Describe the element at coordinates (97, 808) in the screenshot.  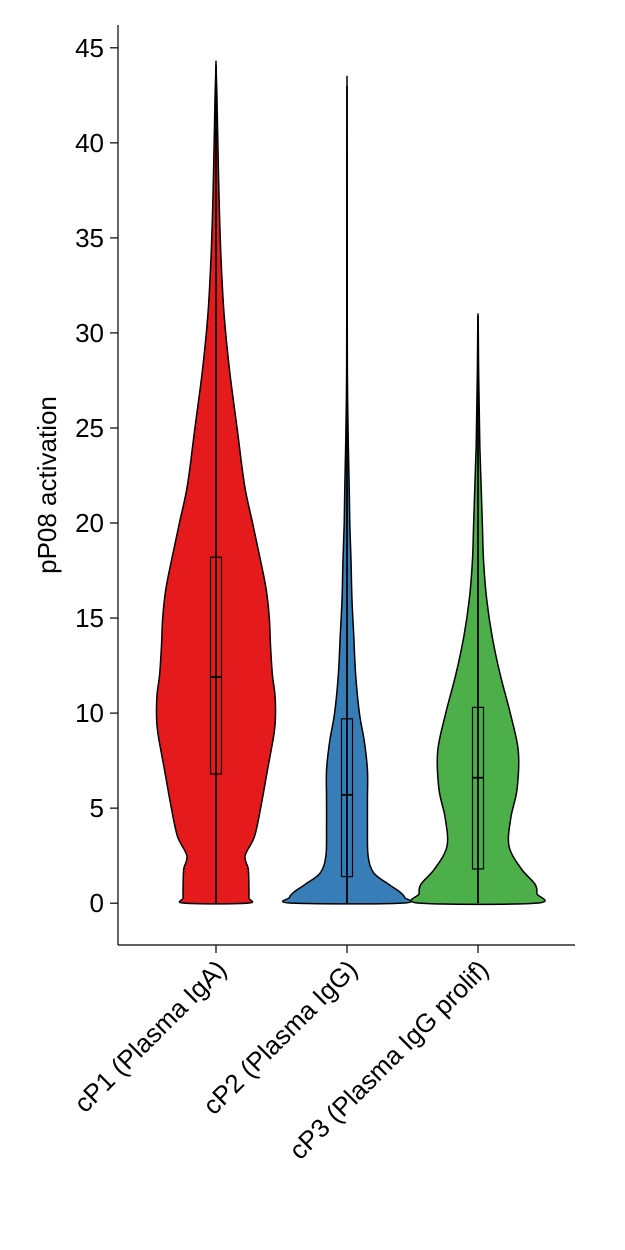
I see `y-tick-label: 5` at that location.